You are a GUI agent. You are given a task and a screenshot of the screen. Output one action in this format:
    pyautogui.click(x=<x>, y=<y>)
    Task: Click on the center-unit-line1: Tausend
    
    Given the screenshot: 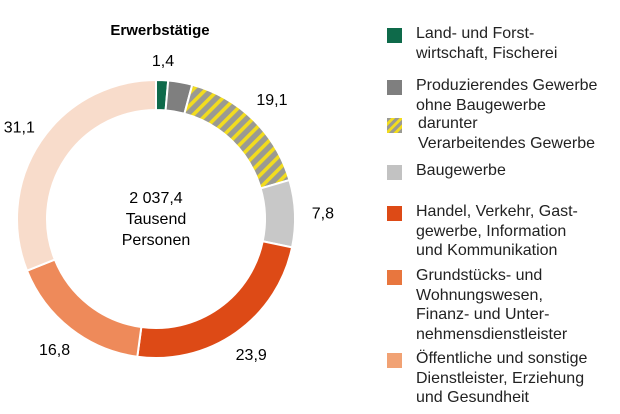 What is the action you would take?
    pyautogui.click(x=156, y=219)
    